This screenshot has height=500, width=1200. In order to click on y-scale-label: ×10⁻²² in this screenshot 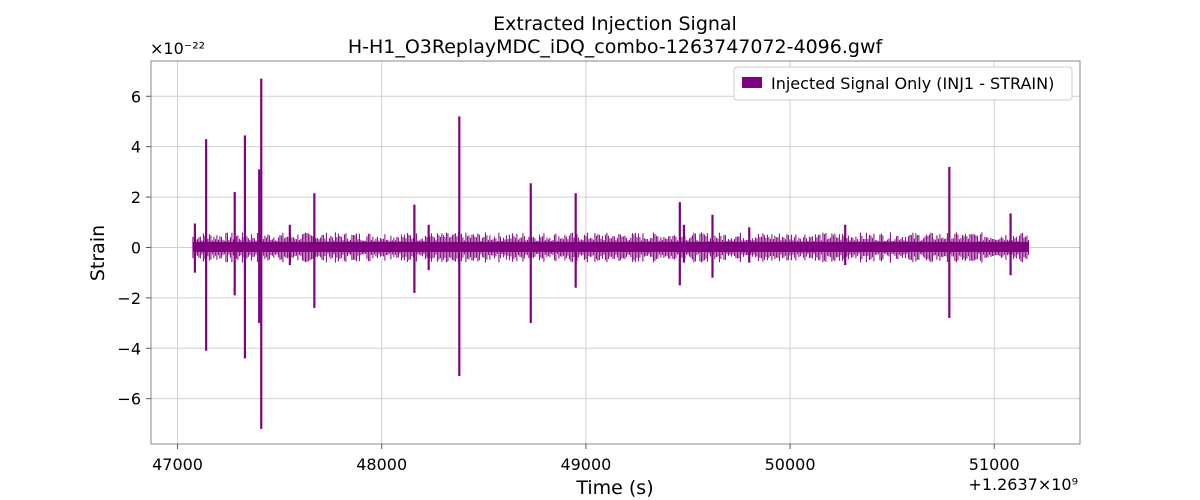, I will do `click(177, 48)`.